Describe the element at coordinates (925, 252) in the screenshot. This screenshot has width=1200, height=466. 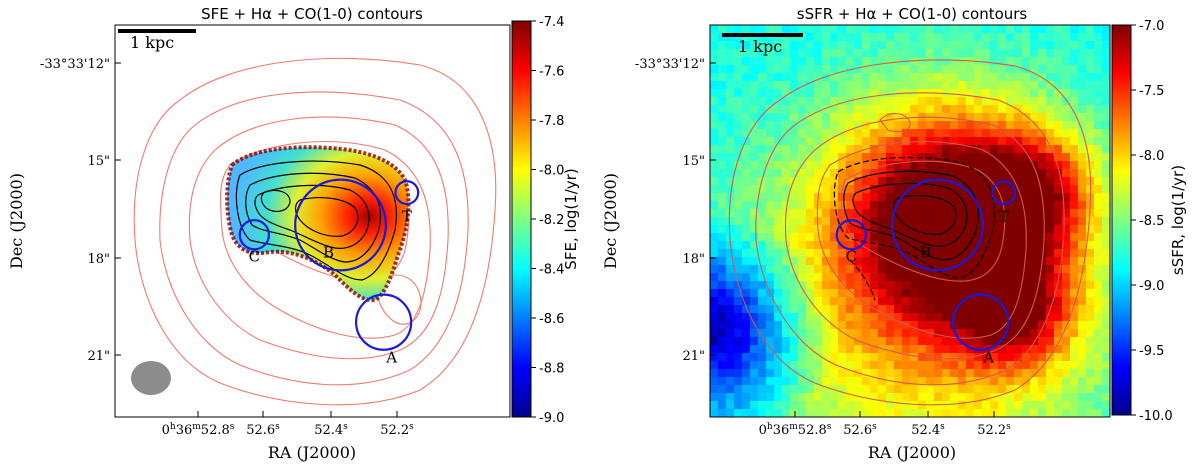
I see `region-label-B: B` at that location.